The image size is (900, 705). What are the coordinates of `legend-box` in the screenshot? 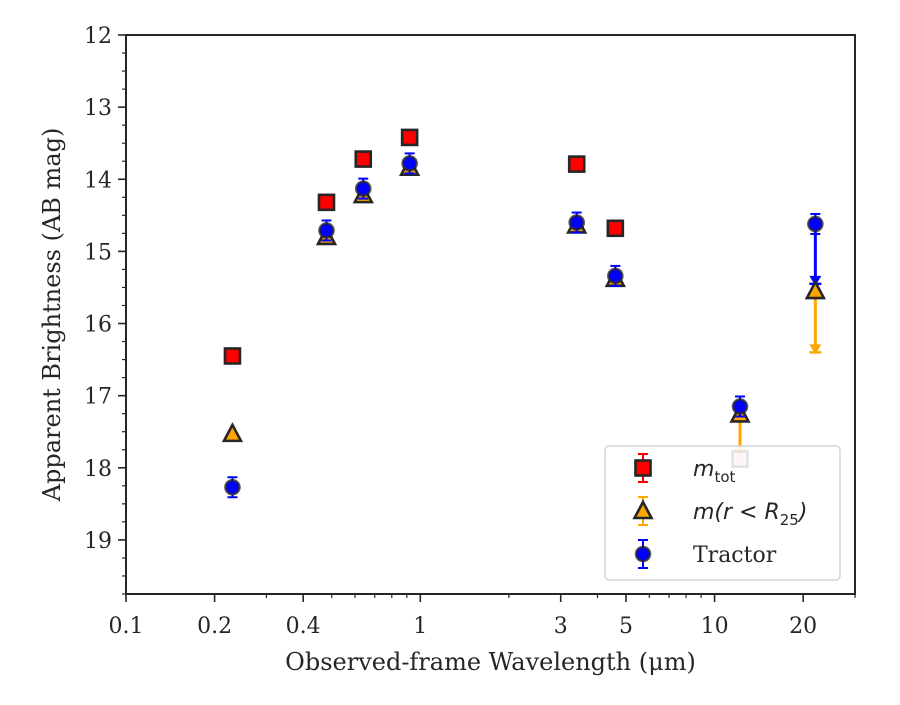 It's located at (722, 513).